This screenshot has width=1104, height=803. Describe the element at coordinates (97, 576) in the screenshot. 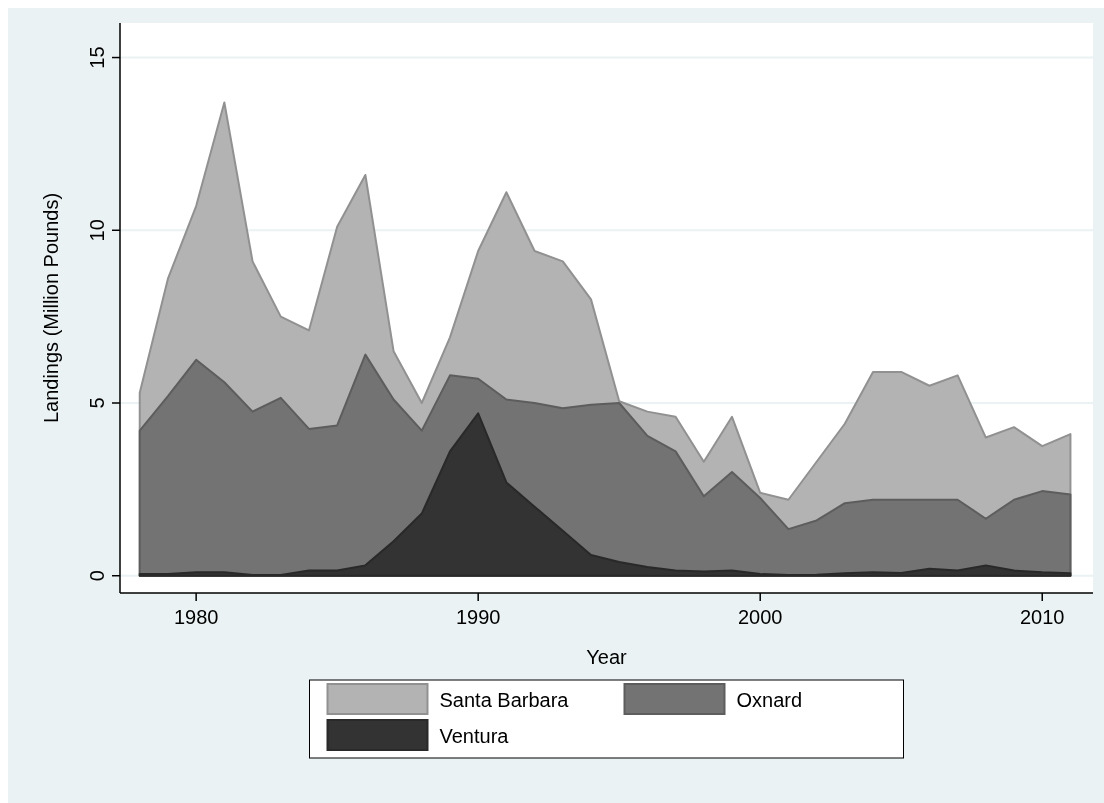

I see `y-tick-label: 0` at that location.